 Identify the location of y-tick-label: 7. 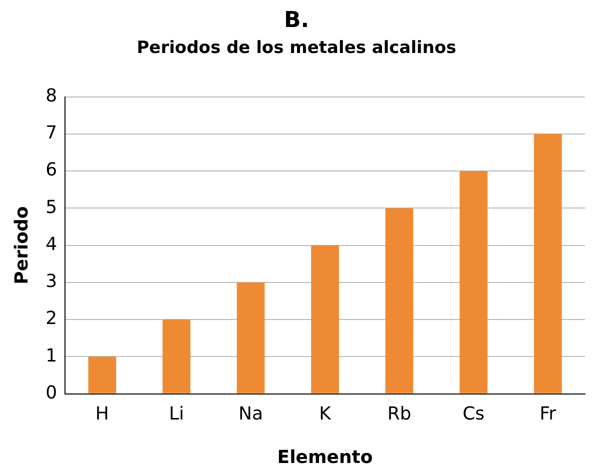
(52, 133).